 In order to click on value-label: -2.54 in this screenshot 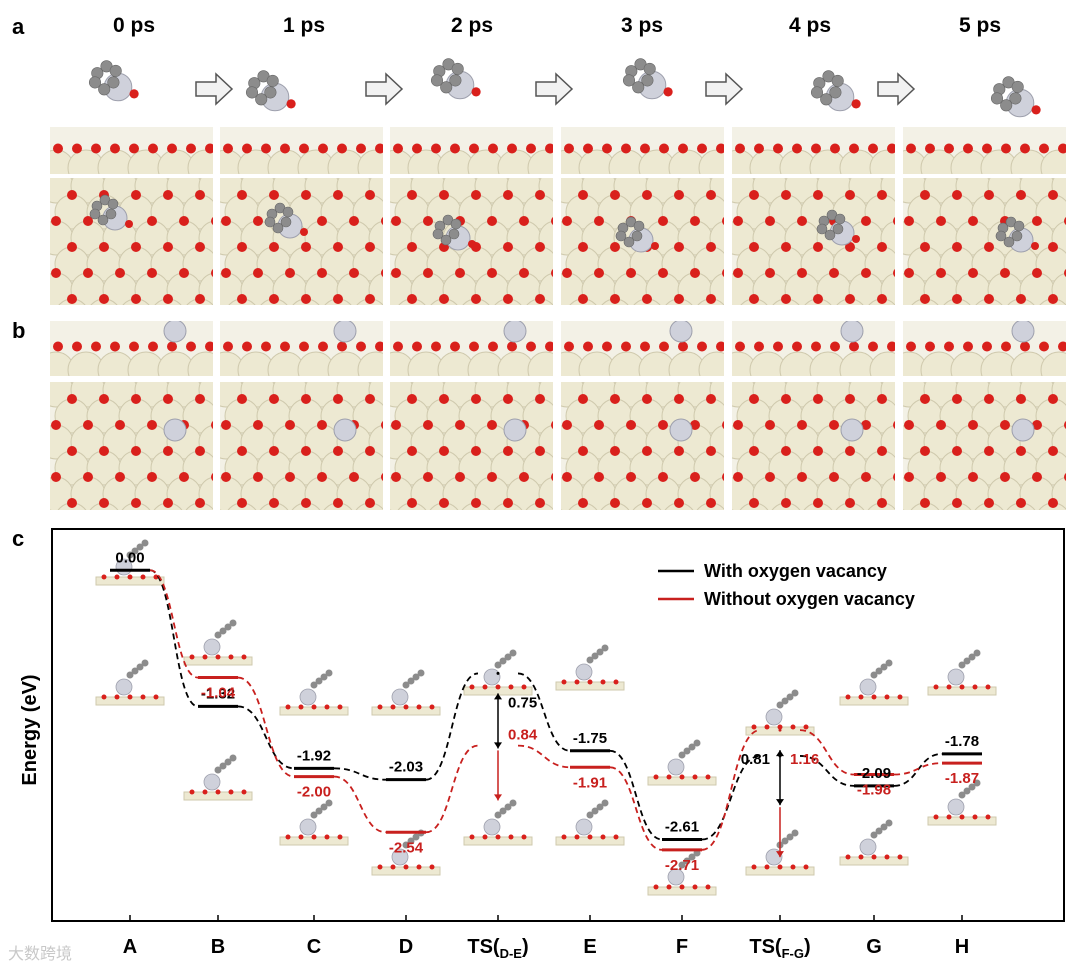, I will do `click(406, 847)`.